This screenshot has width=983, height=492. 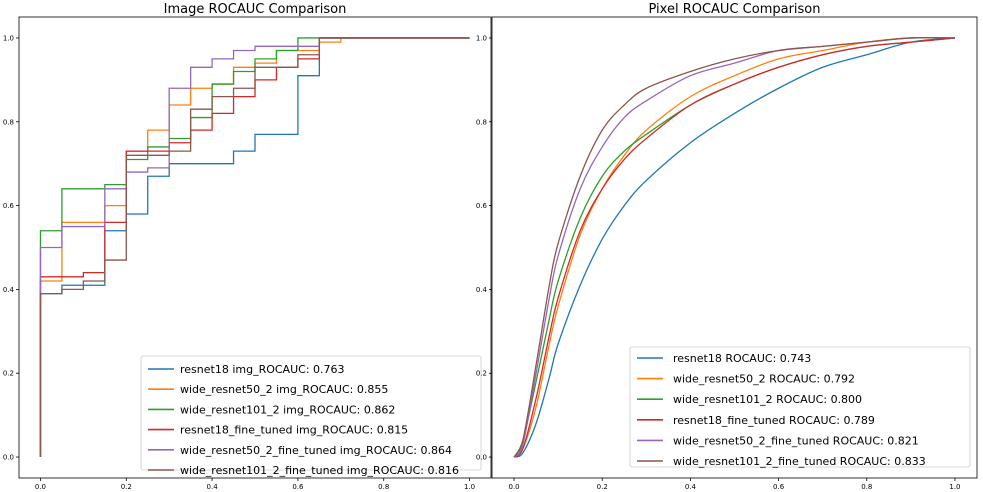 I want to click on legend-label: wide_resnet50_2 img_ROCAUC: 0.855, so click(x=284, y=389).